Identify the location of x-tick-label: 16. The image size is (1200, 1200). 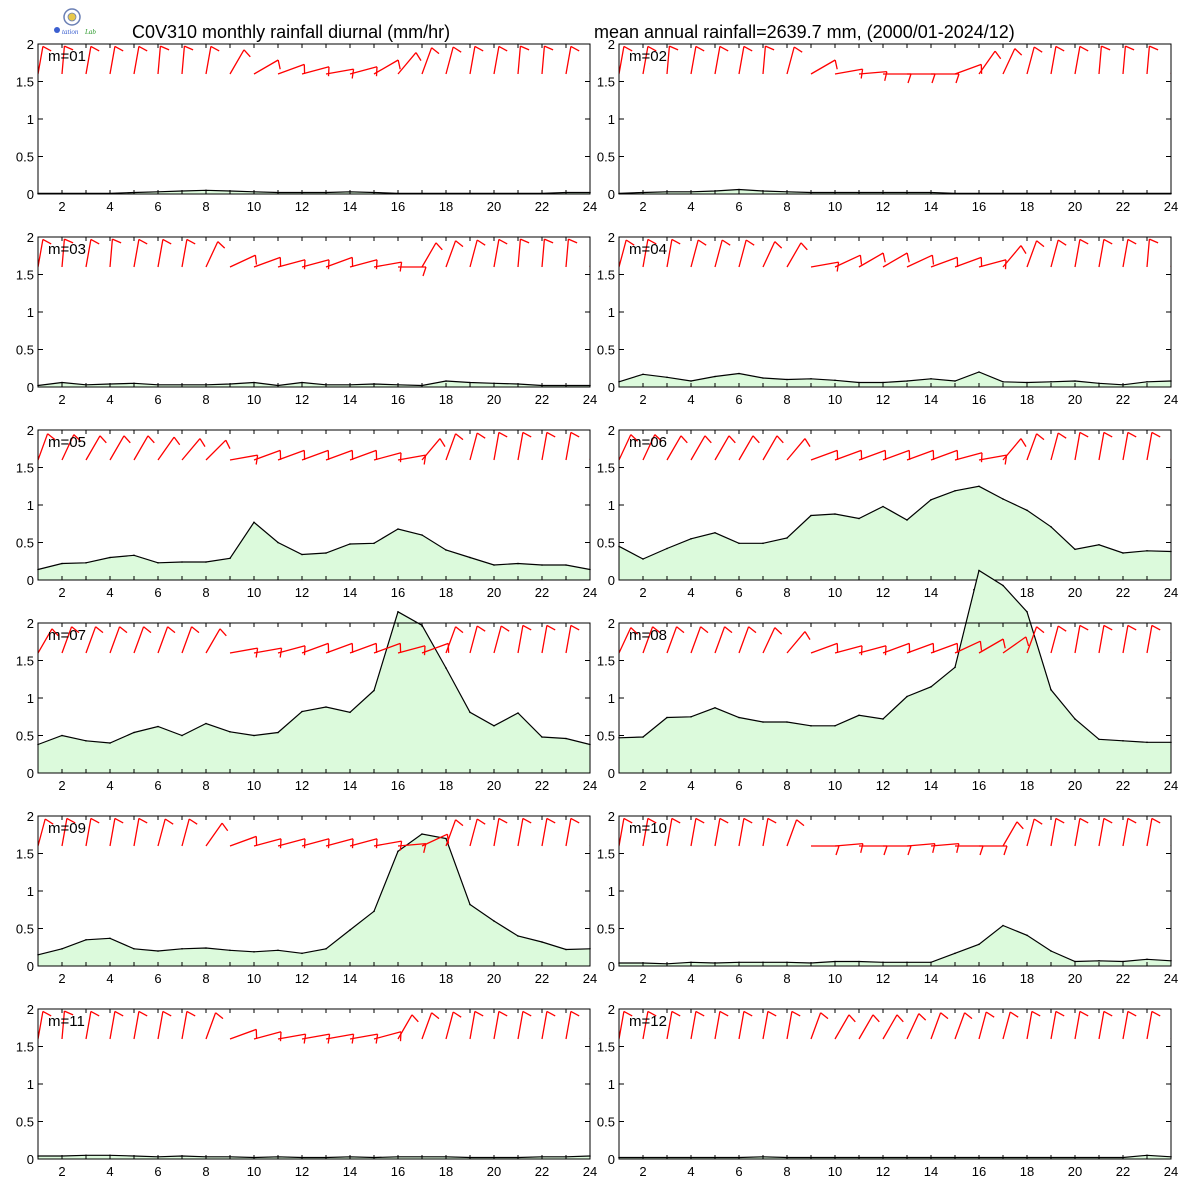
(979, 1171).